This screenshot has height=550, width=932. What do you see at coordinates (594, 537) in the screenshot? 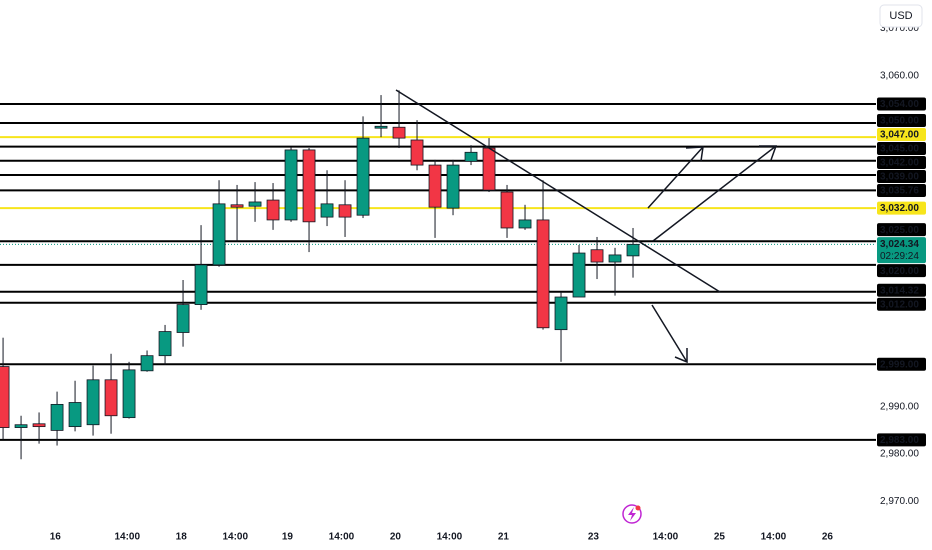
I see `x-tick-label: 23` at bounding box center [594, 537].